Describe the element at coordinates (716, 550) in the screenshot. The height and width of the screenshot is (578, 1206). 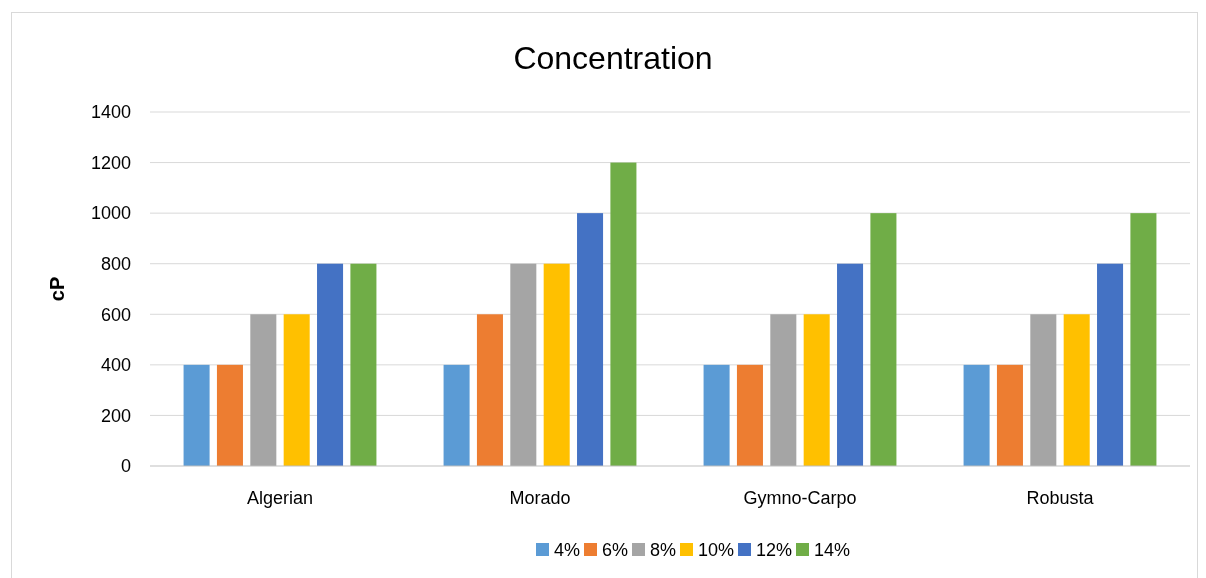
I see `legend-label: 10%` at that location.